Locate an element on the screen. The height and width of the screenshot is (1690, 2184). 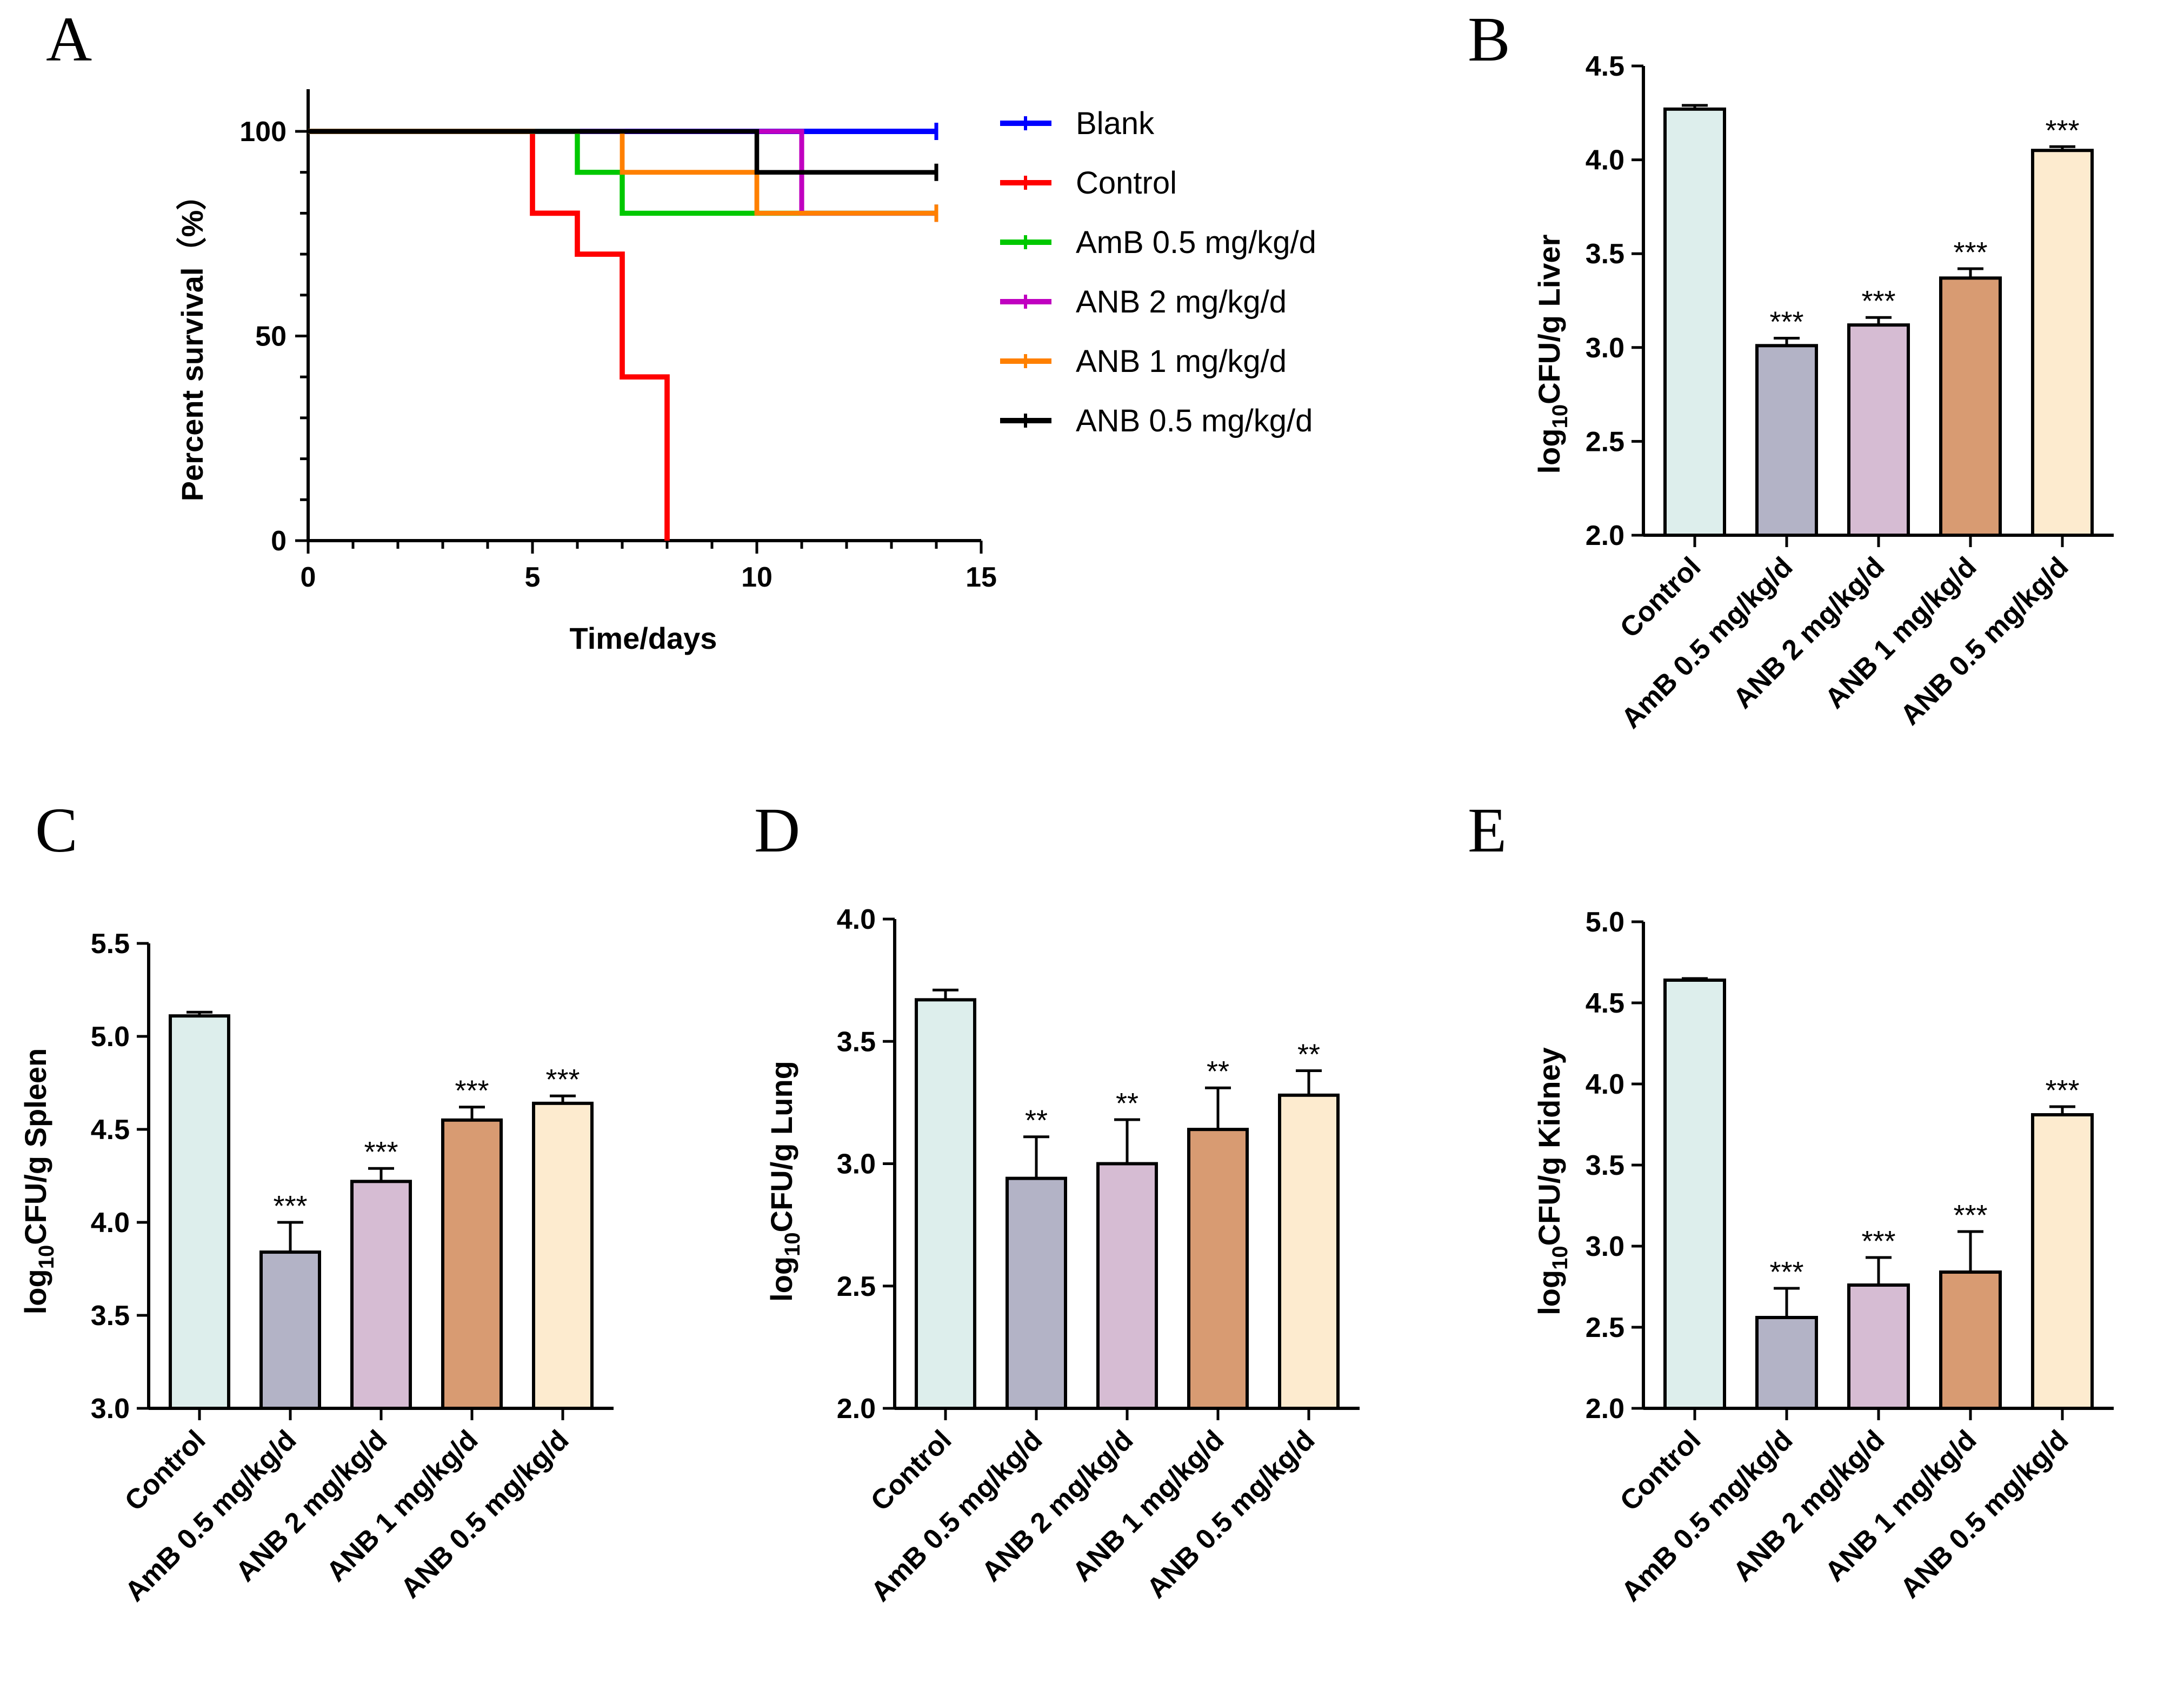
y-axis-title: log10CFU/g Kidney is located at coordinates (1552, 1181).